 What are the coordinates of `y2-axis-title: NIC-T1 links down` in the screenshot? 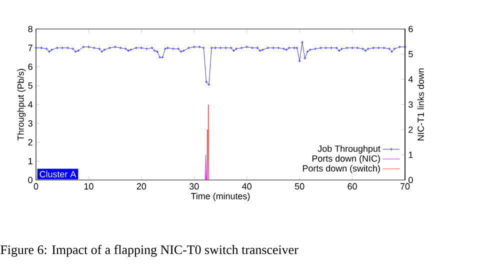 It's located at (420, 104).